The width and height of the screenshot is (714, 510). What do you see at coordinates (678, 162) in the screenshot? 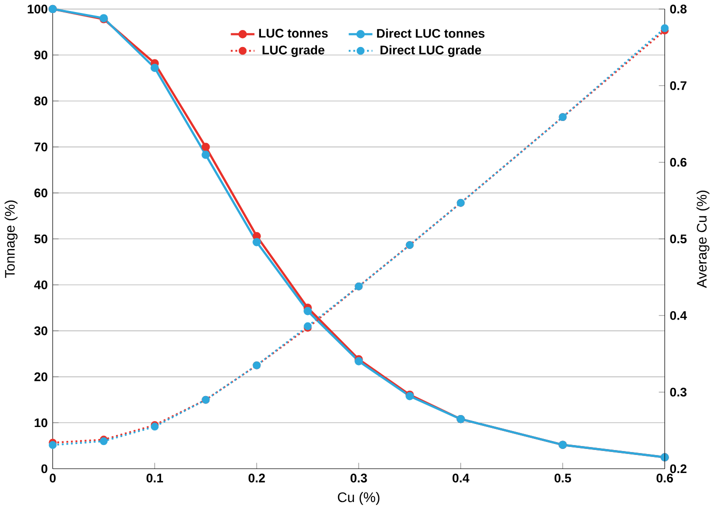
I see `y2-tick-label: 0.6` at bounding box center [678, 162].